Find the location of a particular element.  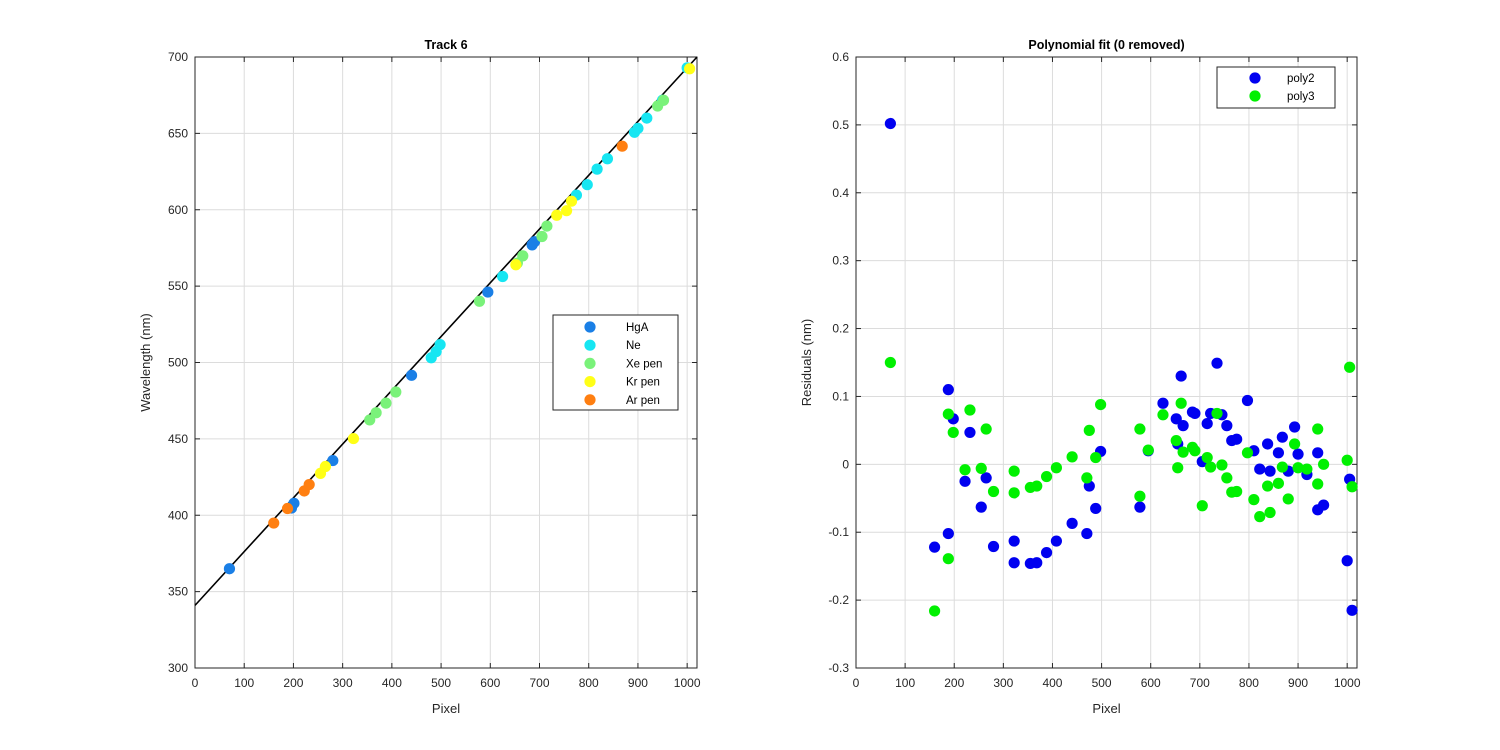

y-tick-label: -0.2 is located at coordinates (838, 600).